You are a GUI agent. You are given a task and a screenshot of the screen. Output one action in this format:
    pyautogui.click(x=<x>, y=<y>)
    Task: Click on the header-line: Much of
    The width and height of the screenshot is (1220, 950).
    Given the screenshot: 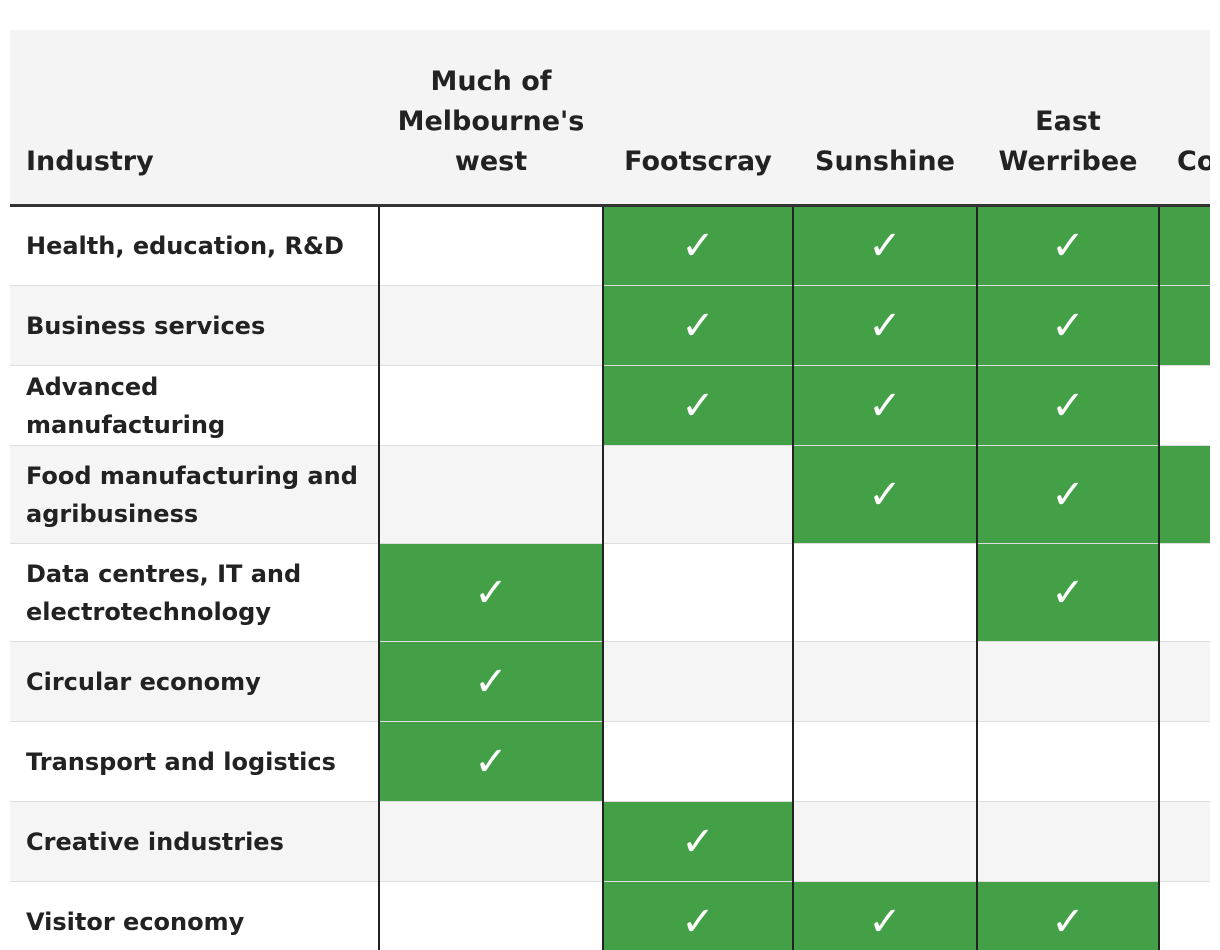 What is the action you would take?
    pyautogui.click(x=491, y=81)
    